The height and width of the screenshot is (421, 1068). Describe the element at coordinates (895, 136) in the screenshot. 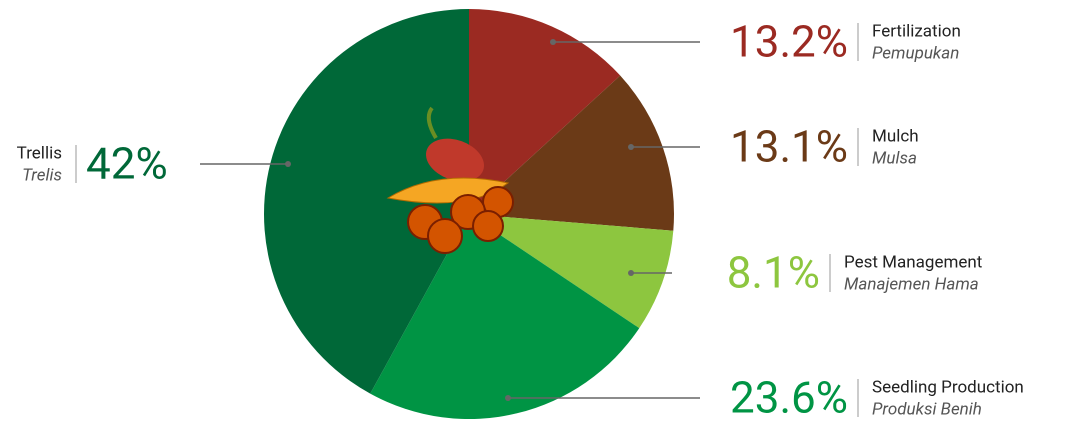

I see `category-label: Mulch` at that location.